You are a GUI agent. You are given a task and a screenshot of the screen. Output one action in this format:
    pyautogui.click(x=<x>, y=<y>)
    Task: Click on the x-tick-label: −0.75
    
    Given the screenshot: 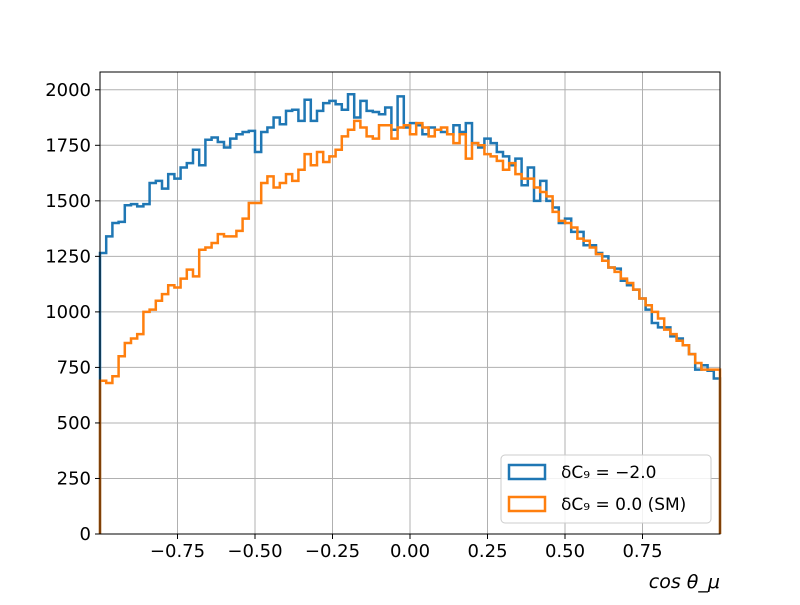 What is the action you would take?
    pyautogui.click(x=177, y=551)
    